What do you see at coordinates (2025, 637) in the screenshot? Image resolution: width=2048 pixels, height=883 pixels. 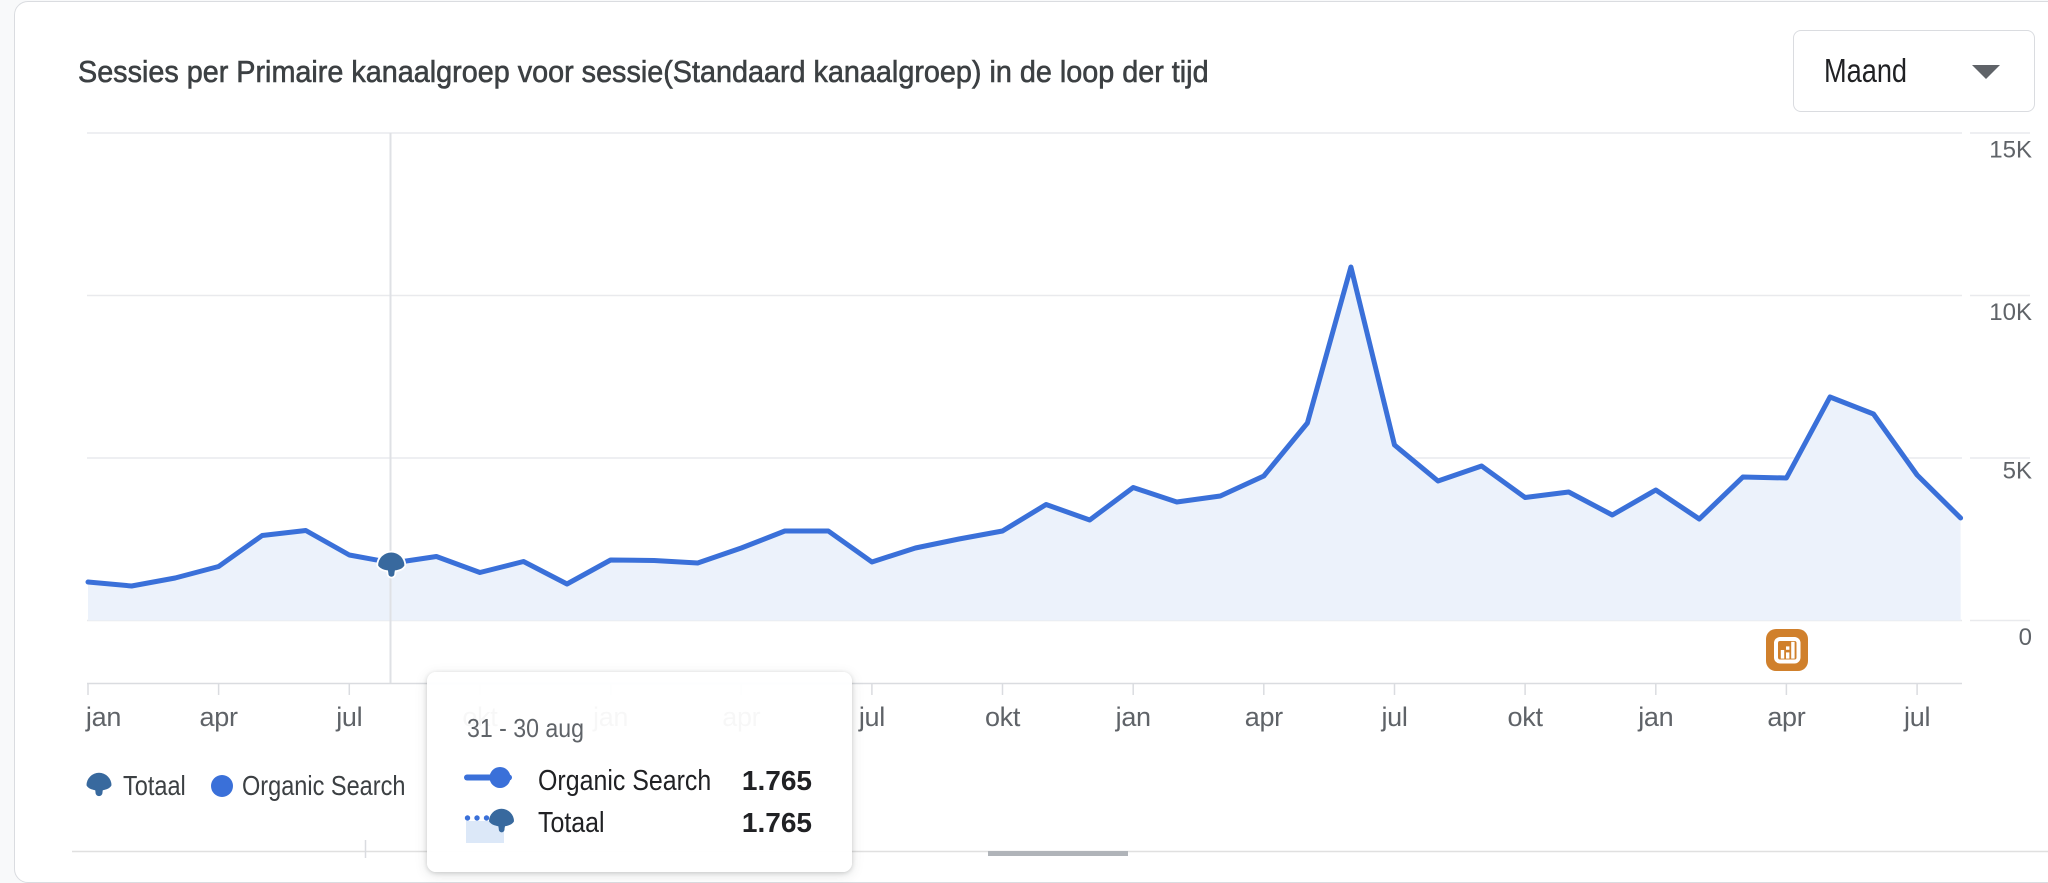 I see `svg-text: 0` at bounding box center [2025, 637].